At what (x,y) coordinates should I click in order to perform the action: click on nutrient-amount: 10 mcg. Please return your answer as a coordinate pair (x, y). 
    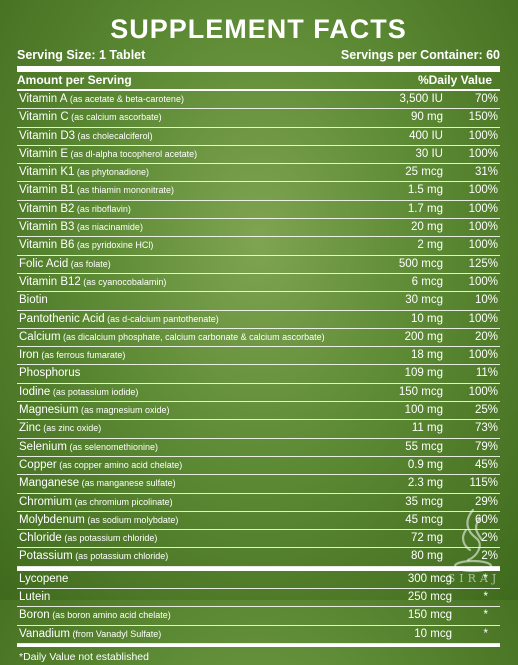
    Looking at the image, I should click on (433, 633).